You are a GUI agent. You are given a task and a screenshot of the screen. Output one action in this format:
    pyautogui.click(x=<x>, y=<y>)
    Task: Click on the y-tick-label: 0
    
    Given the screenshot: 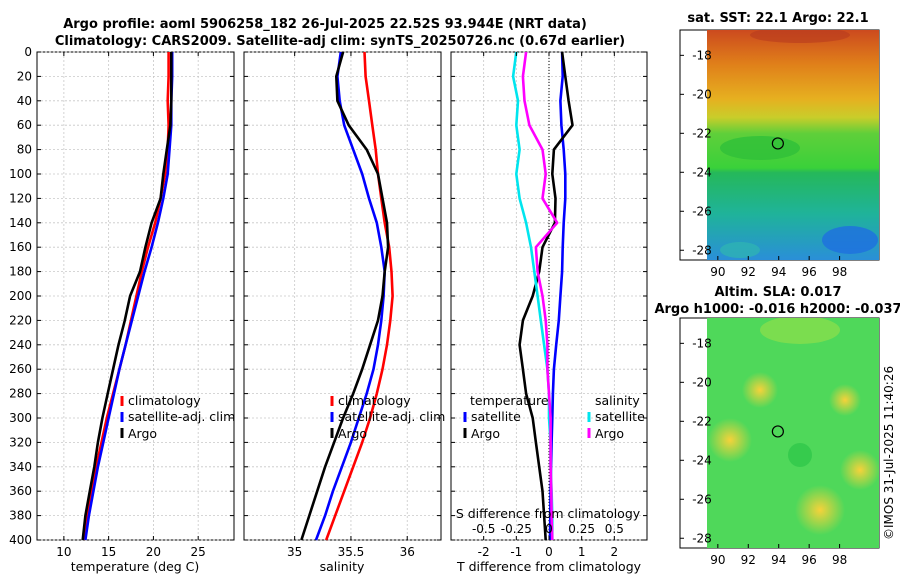 What is the action you would take?
    pyautogui.click(x=28, y=52)
    